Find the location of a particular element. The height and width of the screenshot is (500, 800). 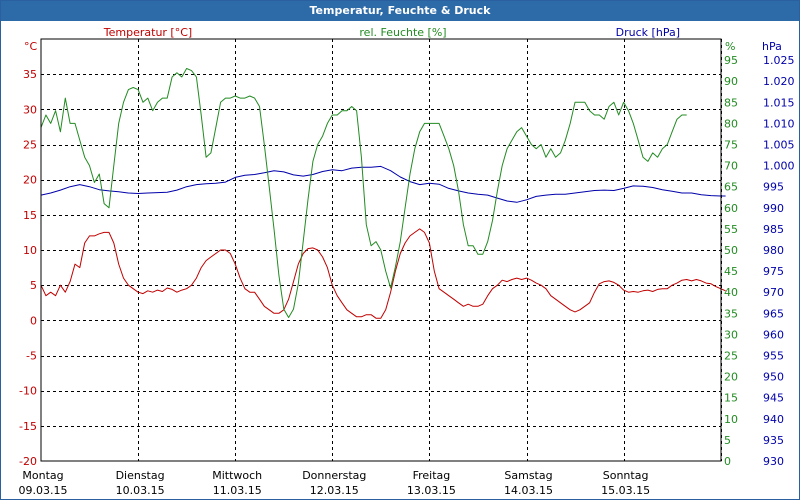

humidity-ticks: 0 5 10 15 20 25 30 35 40 45 50 55 60 65 70 75 80 85 90 95 is located at coordinates (731, 261).